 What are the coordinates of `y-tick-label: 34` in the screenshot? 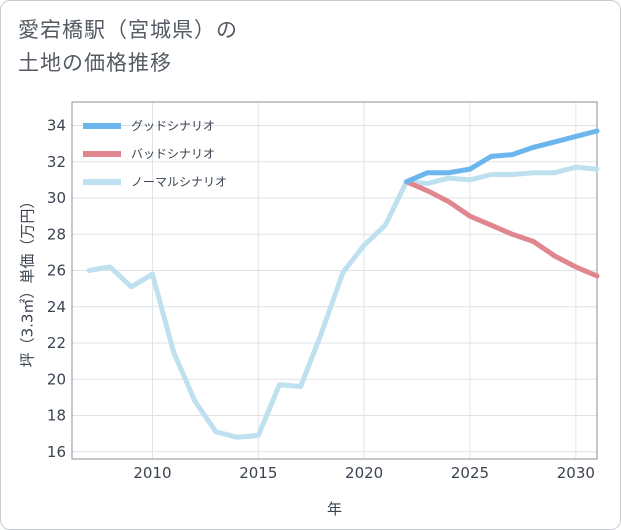 It's located at (56, 126).